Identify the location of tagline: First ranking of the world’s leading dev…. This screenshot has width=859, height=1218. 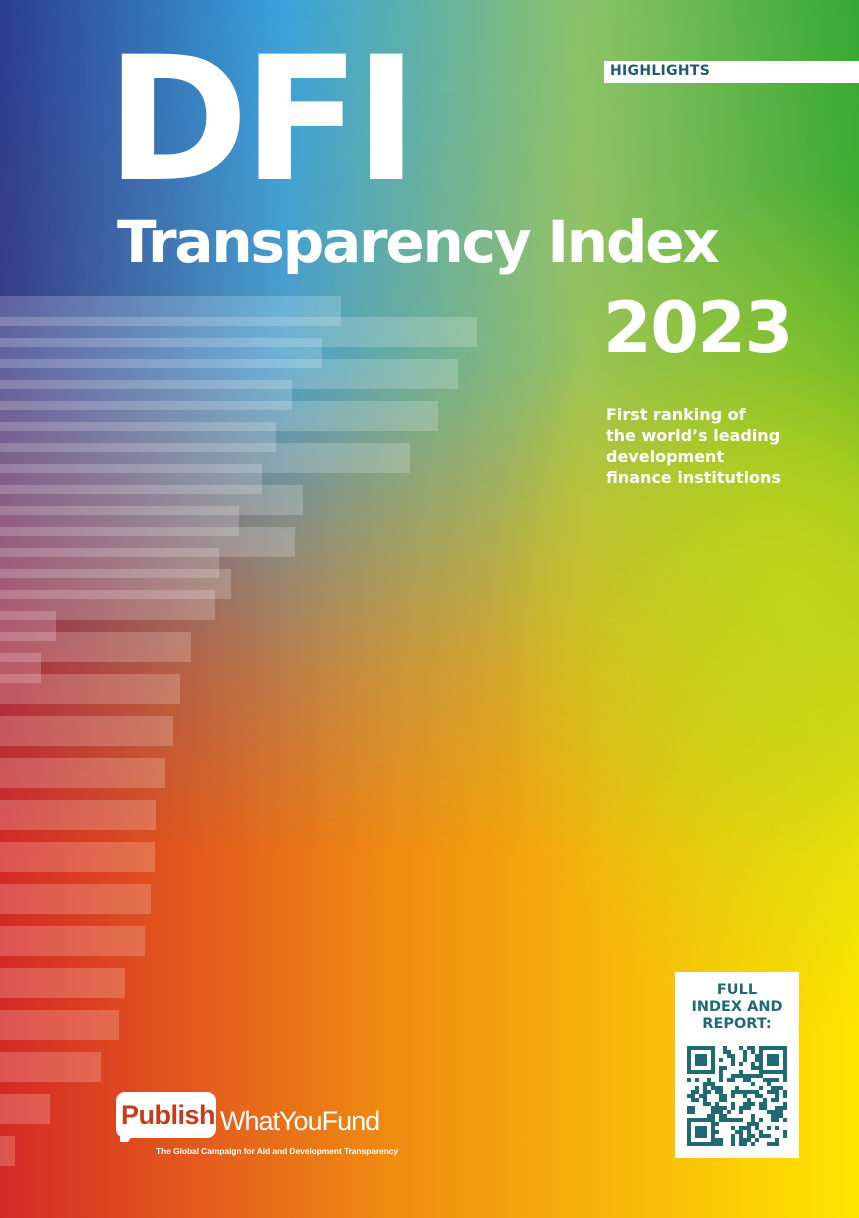
(726, 446).